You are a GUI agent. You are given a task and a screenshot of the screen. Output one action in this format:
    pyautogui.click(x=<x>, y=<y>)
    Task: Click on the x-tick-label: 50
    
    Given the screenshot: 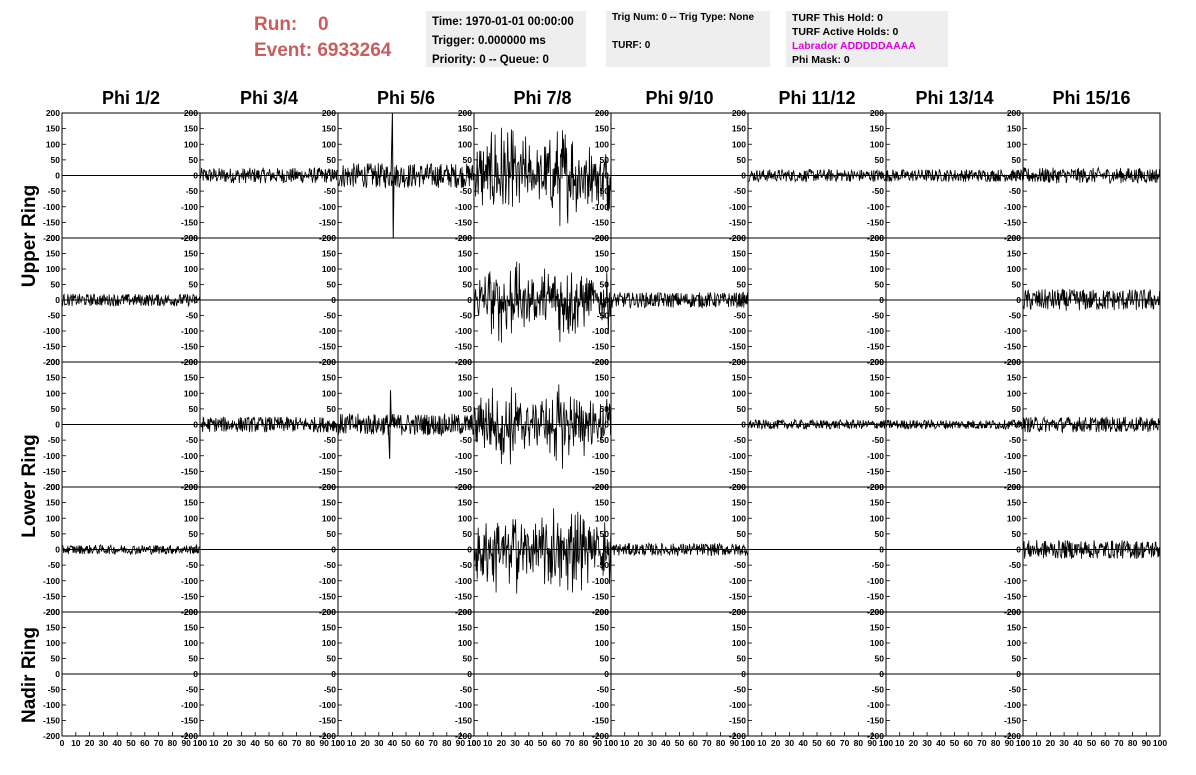 What is the action you would take?
    pyautogui.click(x=1092, y=743)
    